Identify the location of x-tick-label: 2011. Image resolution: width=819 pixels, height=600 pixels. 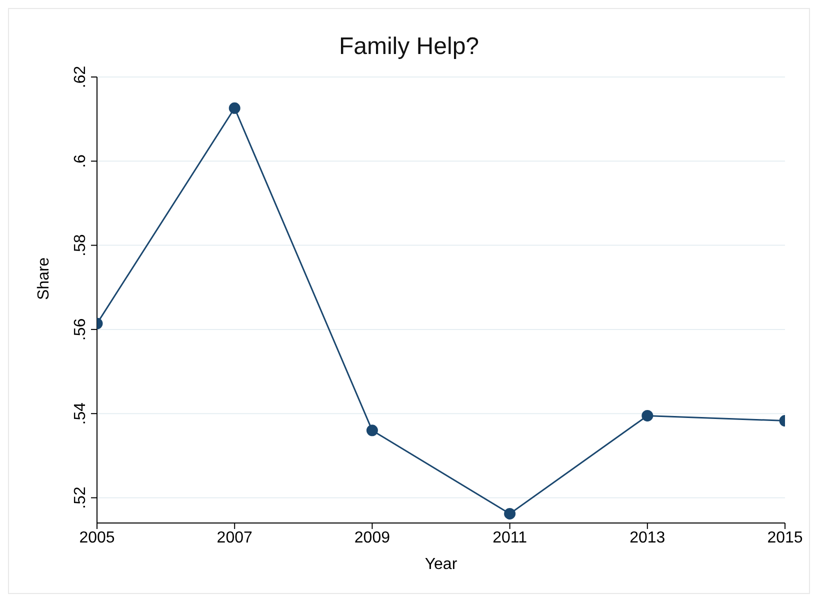
(510, 537).